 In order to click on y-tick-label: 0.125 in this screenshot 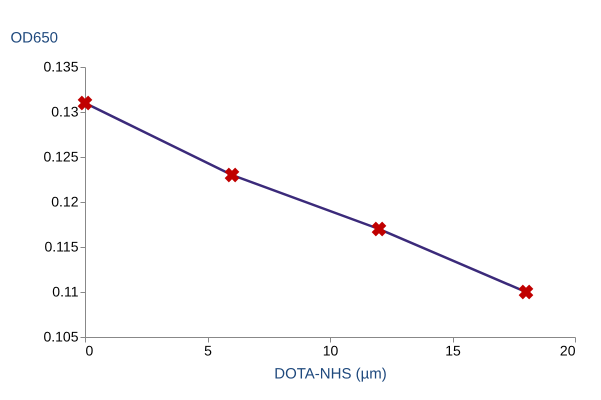, I will do `click(61, 156)`.